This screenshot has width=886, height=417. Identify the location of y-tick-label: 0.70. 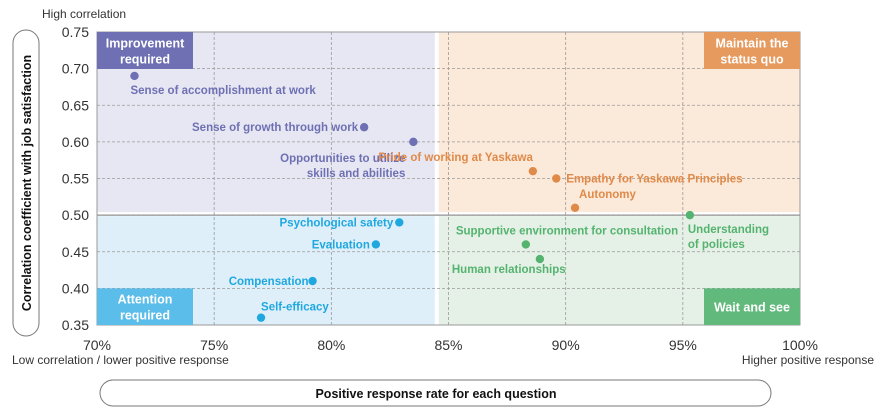
(75, 69).